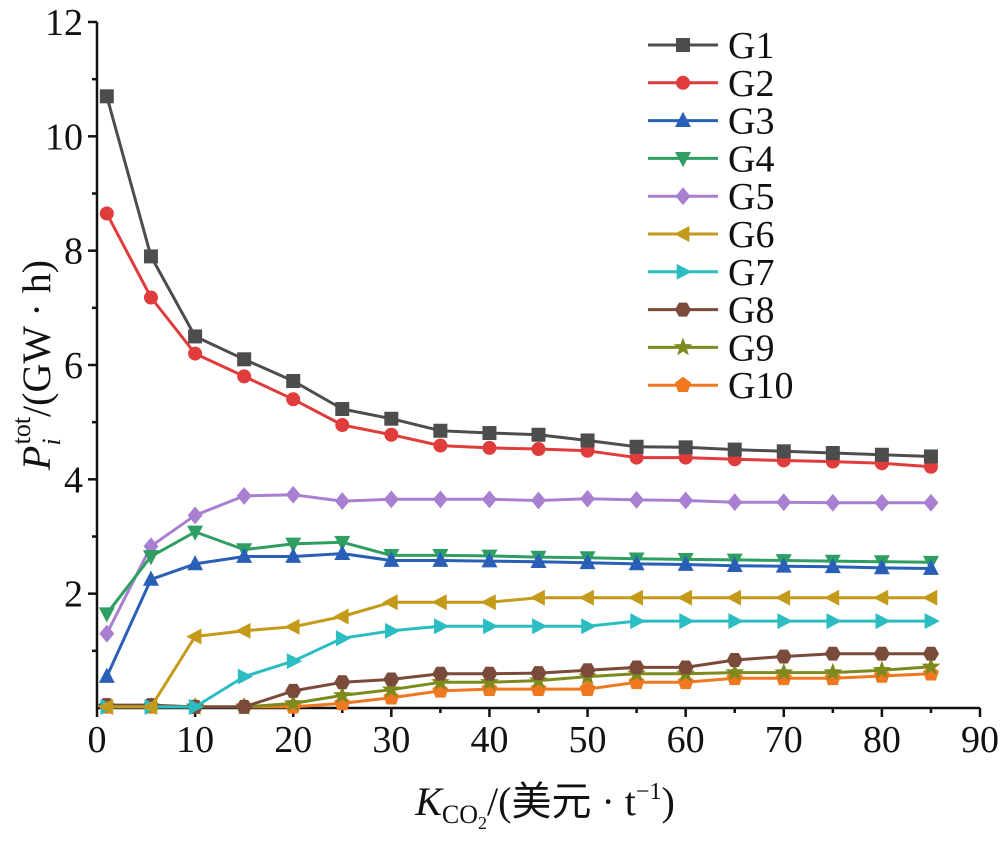 This screenshot has height=846, width=1000. What do you see at coordinates (489, 740) in the screenshot?
I see `x-tick-label: 40` at bounding box center [489, 740].